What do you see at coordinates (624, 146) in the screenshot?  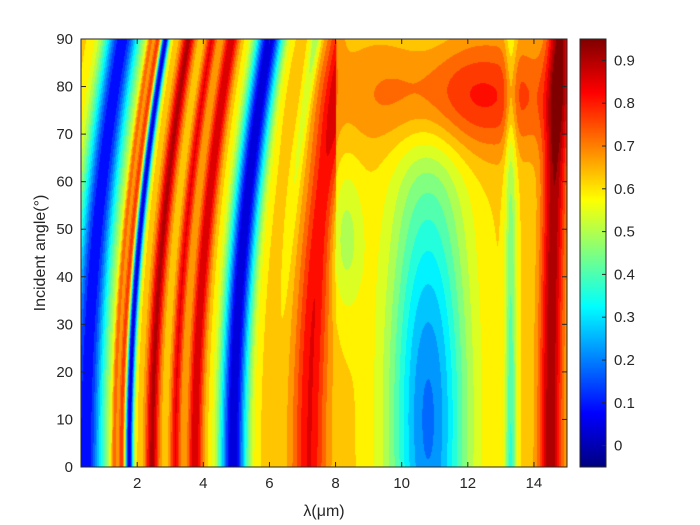 I see `colorbar-tick-label: 0.7` at bounding box center [624, 146].